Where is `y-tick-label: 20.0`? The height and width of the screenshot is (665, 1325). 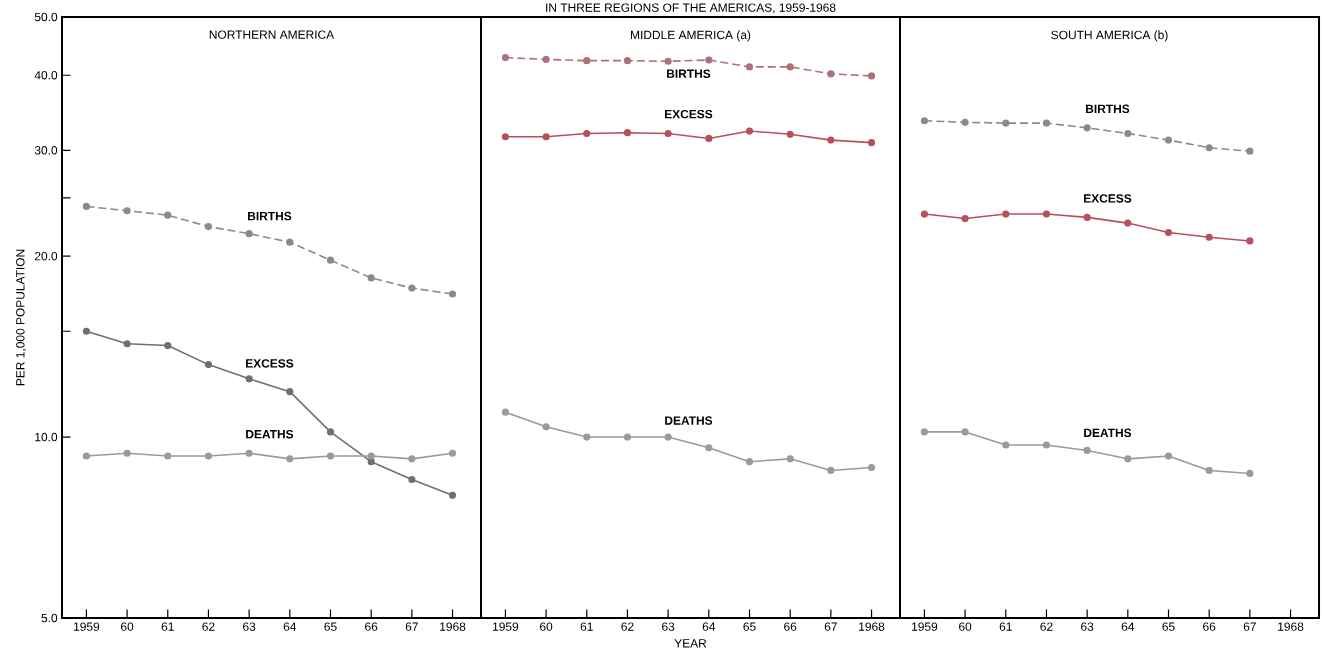 y-tick-label: 20.0 is located at coordinates (46, 256).